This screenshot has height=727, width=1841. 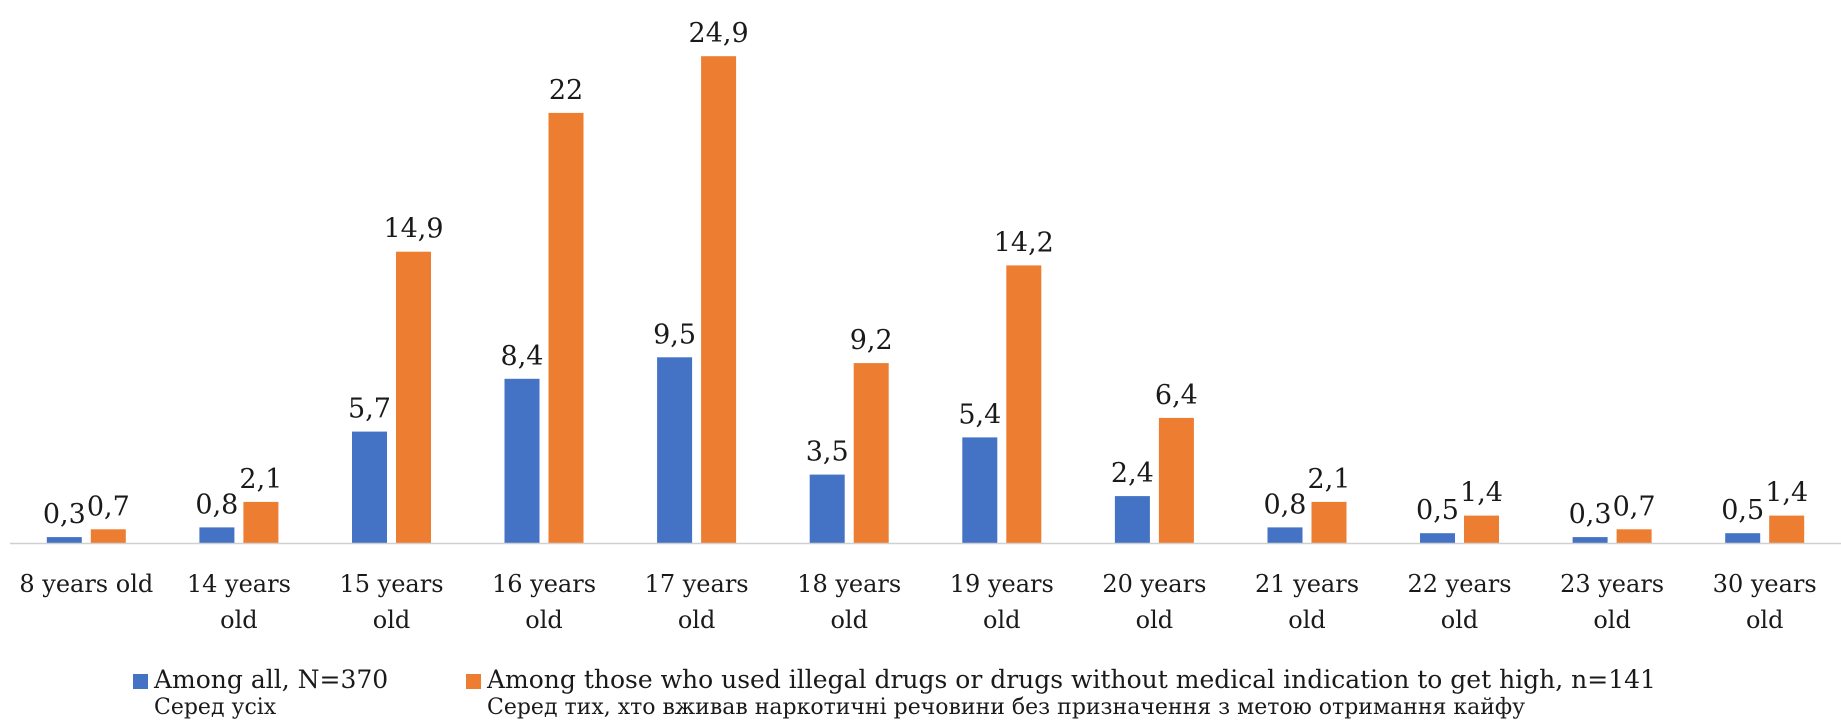 I want to click on x-tick-label-9: 22 years old, so click(x=1459, y=602).